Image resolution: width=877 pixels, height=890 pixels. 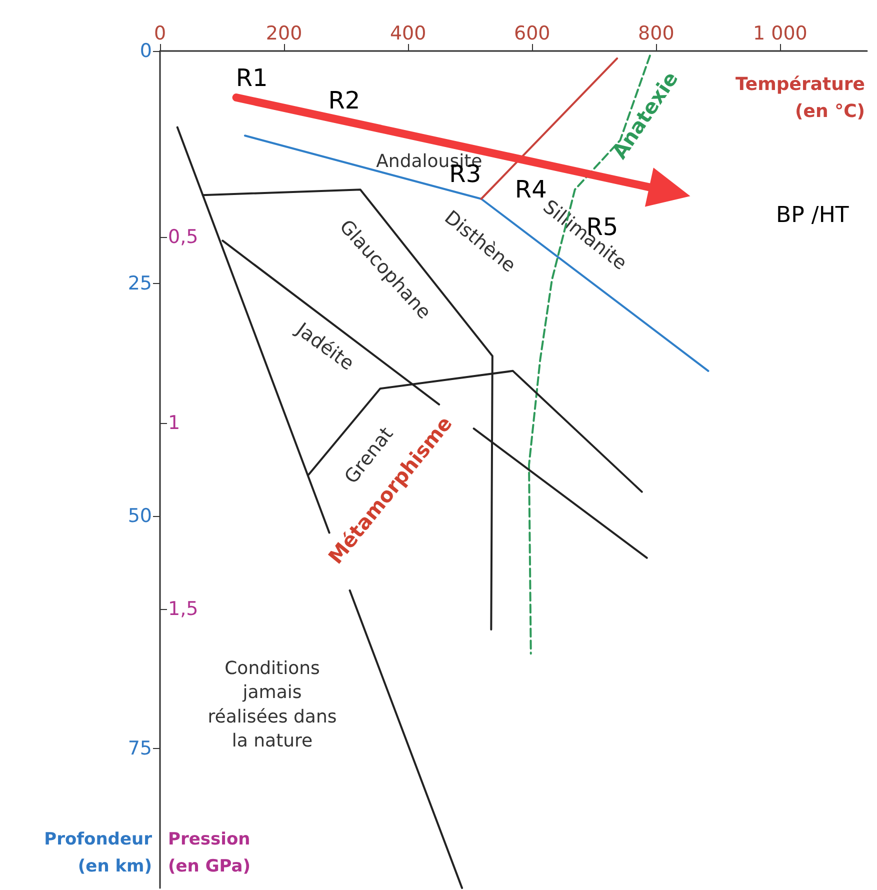 What do you see at coordinates (209, 853) in the screenshot?
I see `y2-axis-title: Pression (en GPa)` at bounding box center [209, 853].